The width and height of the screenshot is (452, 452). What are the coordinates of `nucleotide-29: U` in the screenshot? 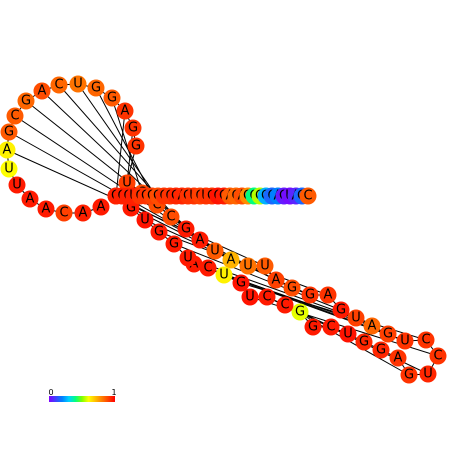 It's located at (248, 266).